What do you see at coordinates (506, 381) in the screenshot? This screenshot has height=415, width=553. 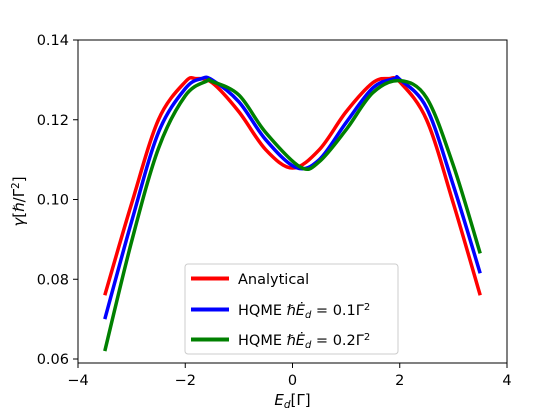 I see `x-tick-label: 4` at bounding box center [506, 381].